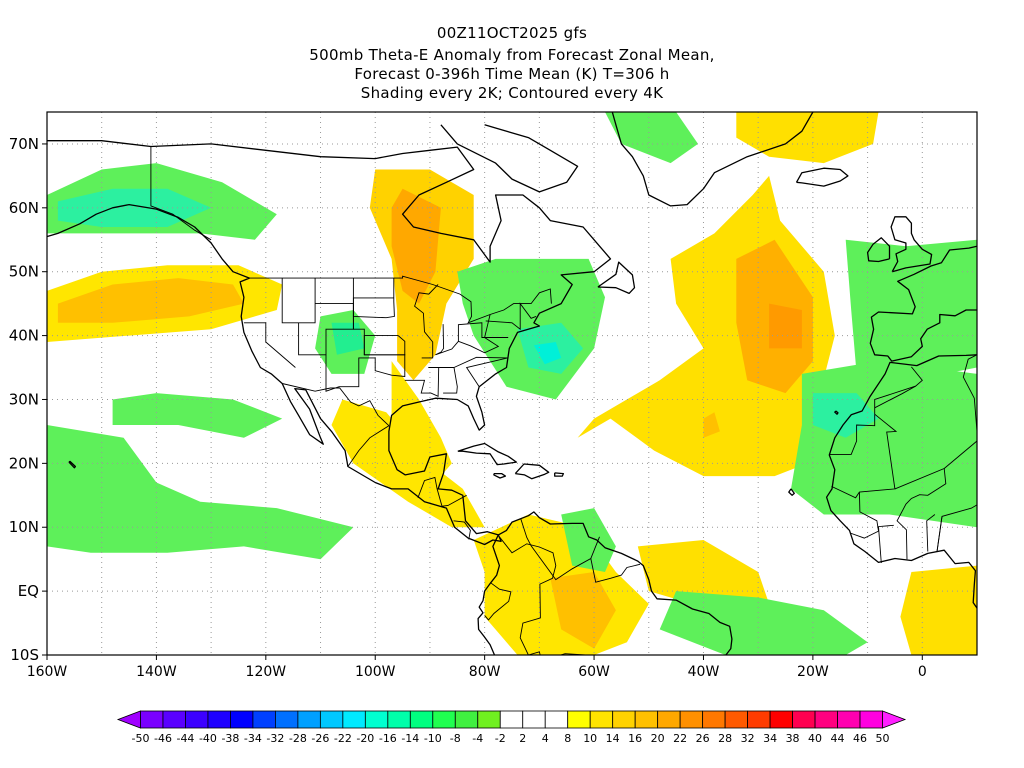 The width and height of the screenshot is (1024, 768). What do you see at coordinates (785, 326) in the screenshot?
I see `shading-atlantic-core` at bounding box center [785, 326].